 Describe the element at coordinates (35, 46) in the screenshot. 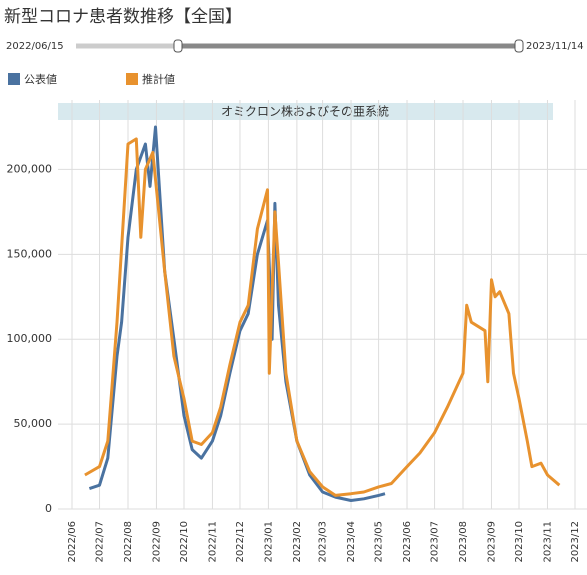

I see `range-start: 2022/06/15` at that location.